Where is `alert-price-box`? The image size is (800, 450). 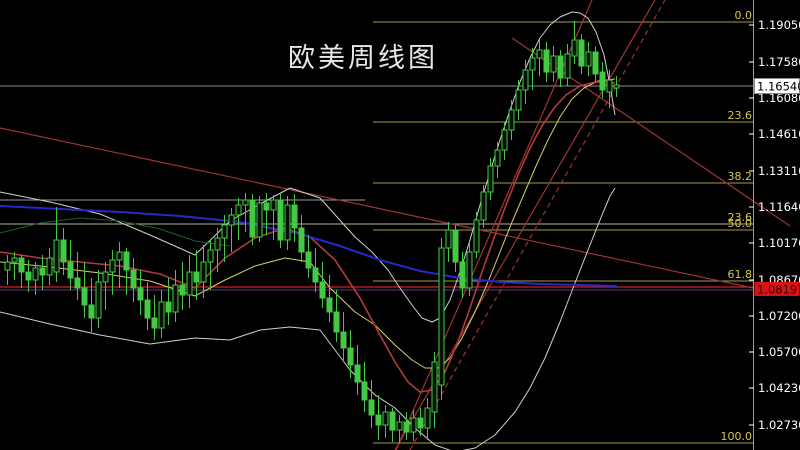
alert-price-box is located at coordinates (777, 289).